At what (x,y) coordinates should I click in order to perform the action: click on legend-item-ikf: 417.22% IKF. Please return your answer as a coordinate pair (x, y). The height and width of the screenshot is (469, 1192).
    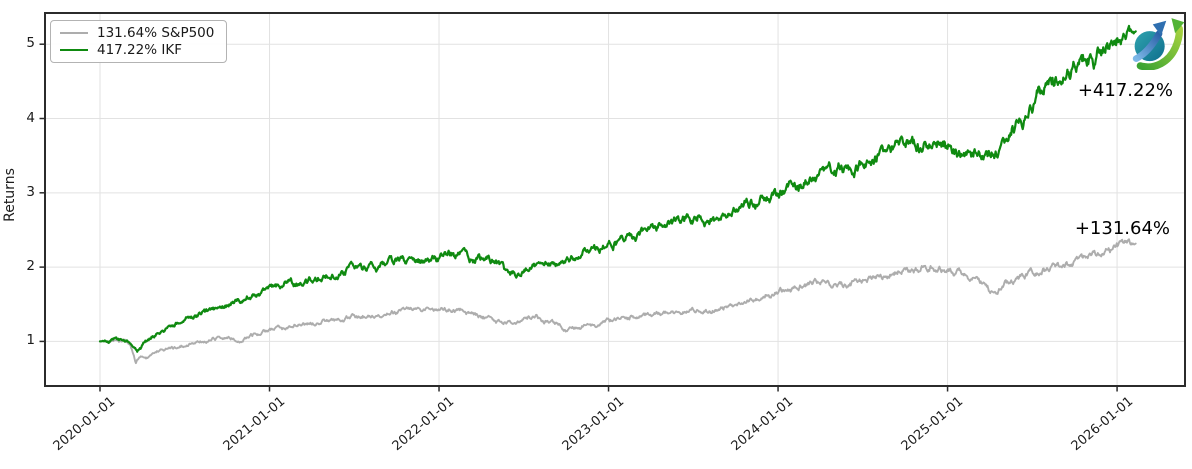
    Looking at the image, I should click on (138, 50).